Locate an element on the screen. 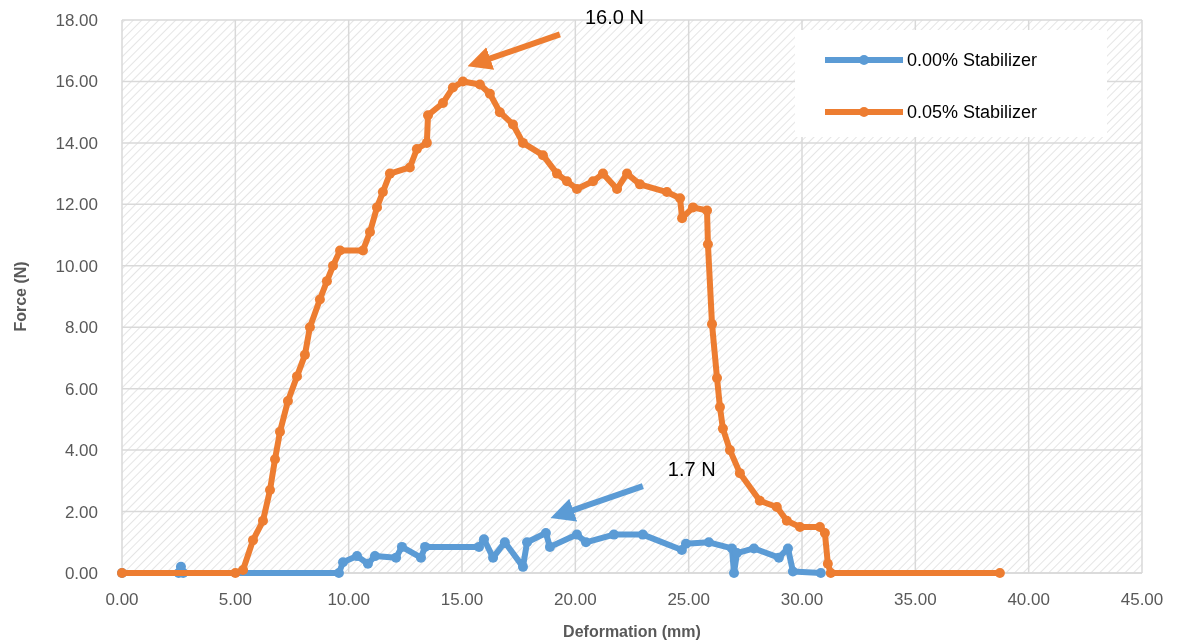 The image size is (1178, 643). x-axis-title: Deformation (mm) is located at coordinates (632, 631).